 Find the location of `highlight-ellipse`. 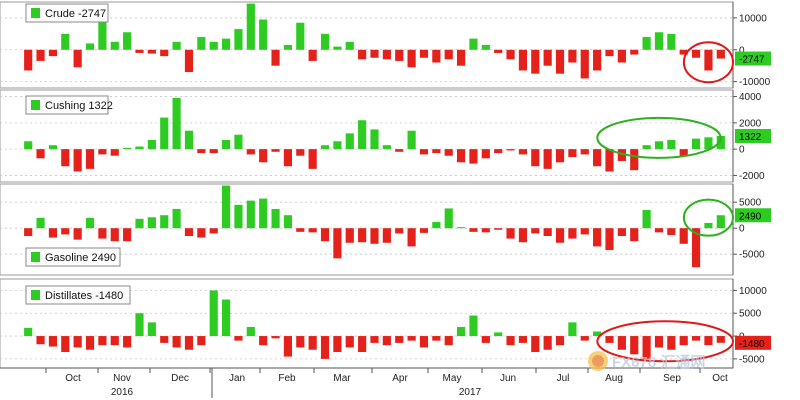

highlight-ellipse is located at coordinates (708, 62).